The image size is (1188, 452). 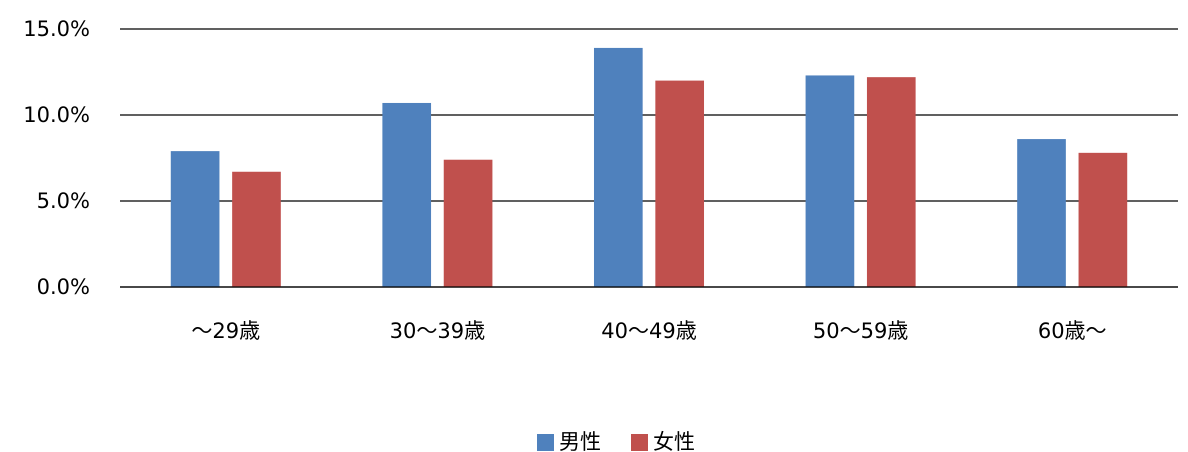 What do you see at coordinates (56, 115) in the screenshot?
I see `y-tick-label: 10.0%` at bounding box center [56, 115].